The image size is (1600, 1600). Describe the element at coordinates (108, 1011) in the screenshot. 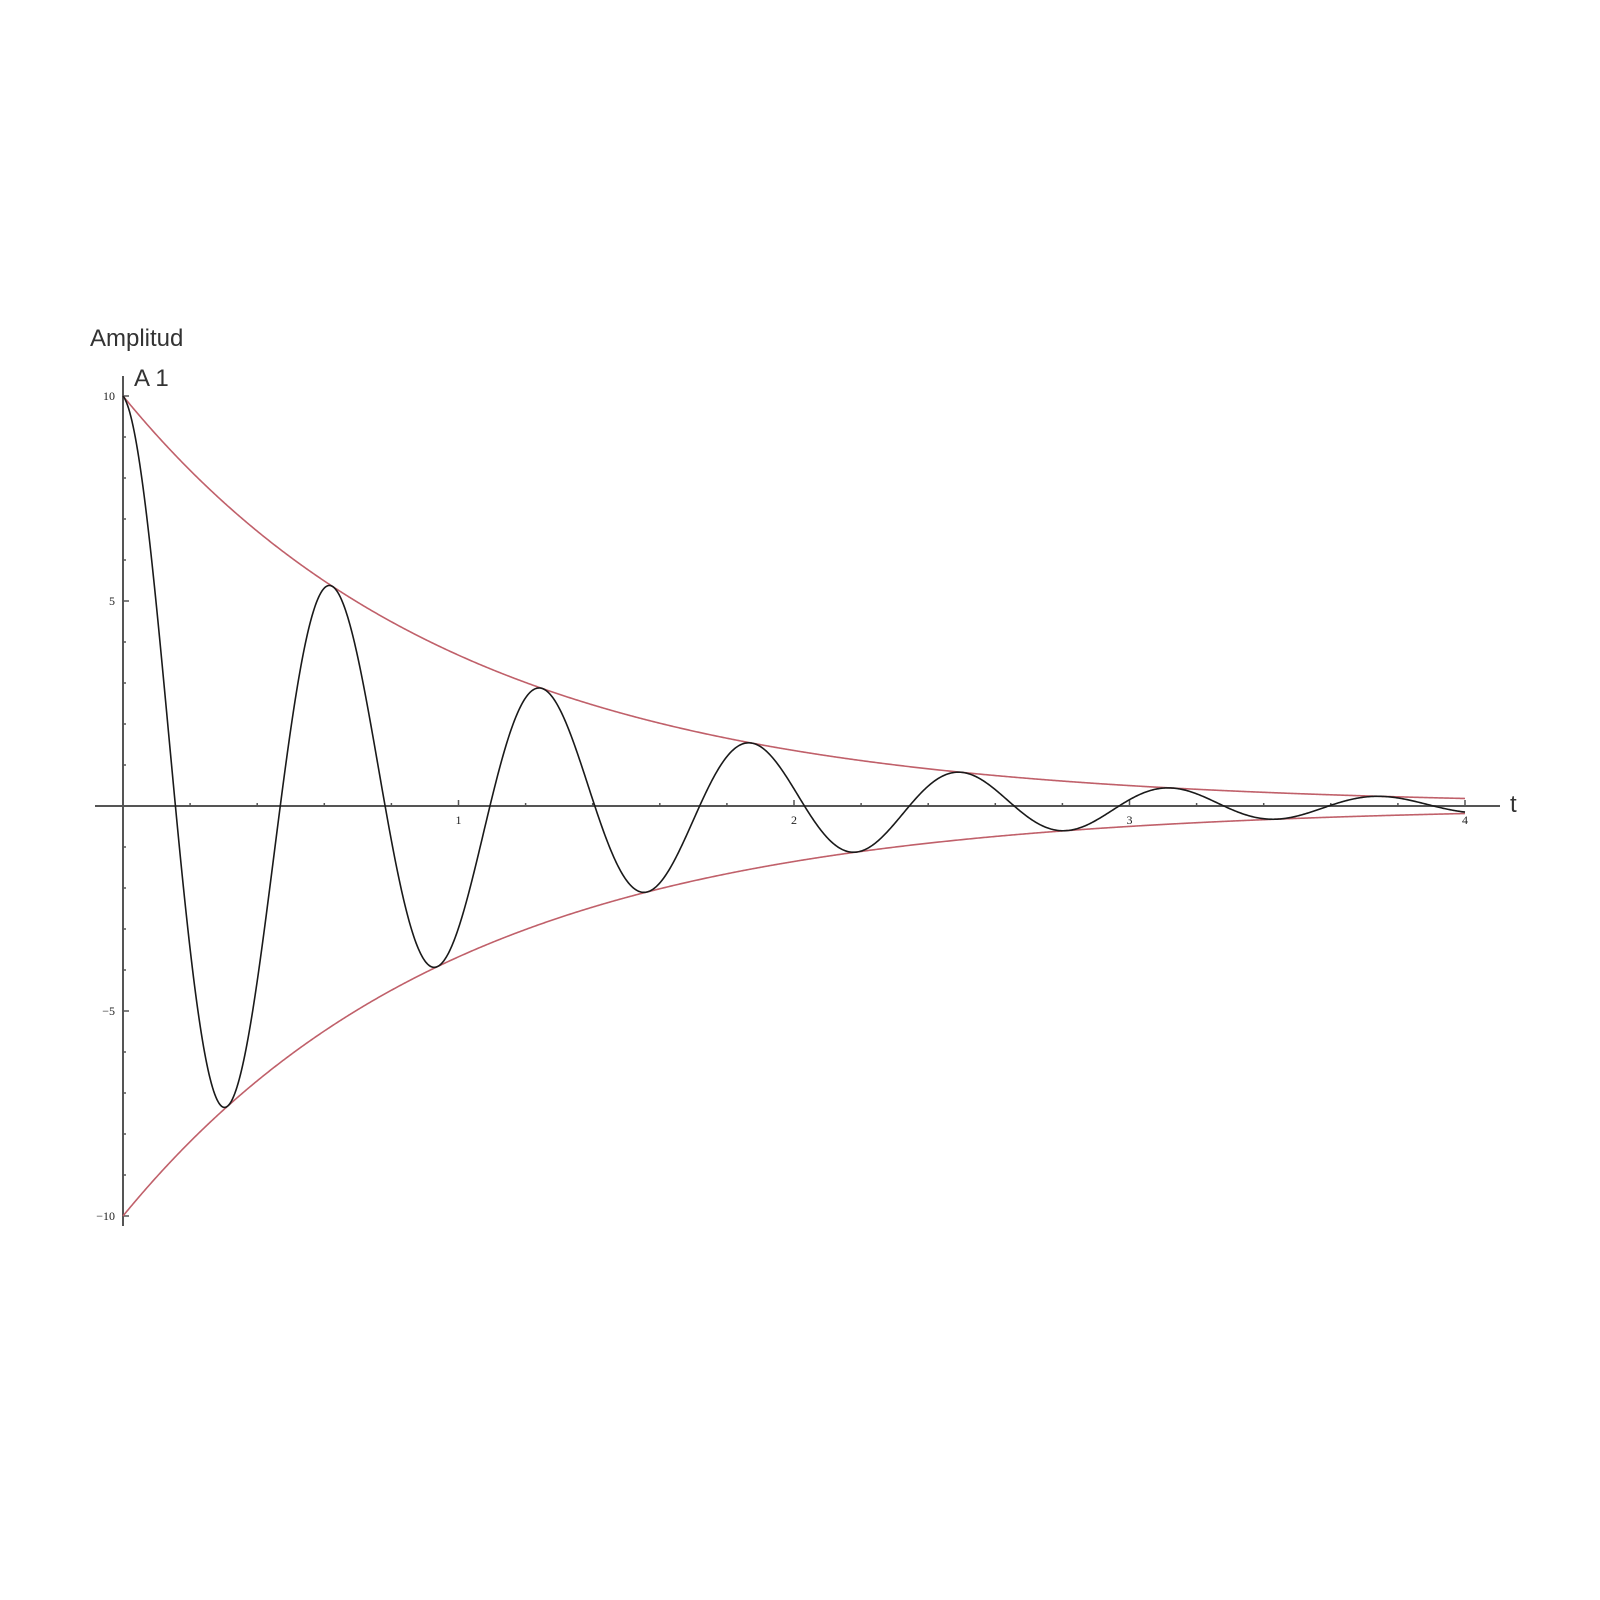

I see `y-tick-label: −5` at that location.